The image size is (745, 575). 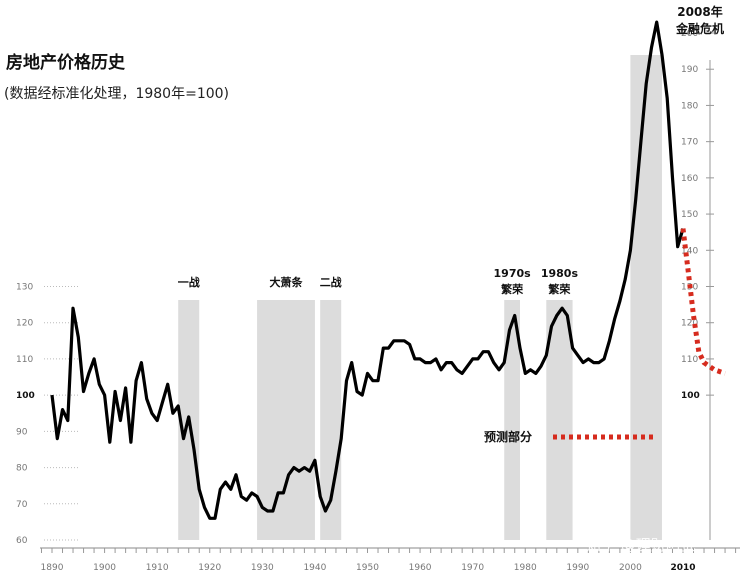 I want to click on right-tick-110: 110, so click(x=689, y=360).